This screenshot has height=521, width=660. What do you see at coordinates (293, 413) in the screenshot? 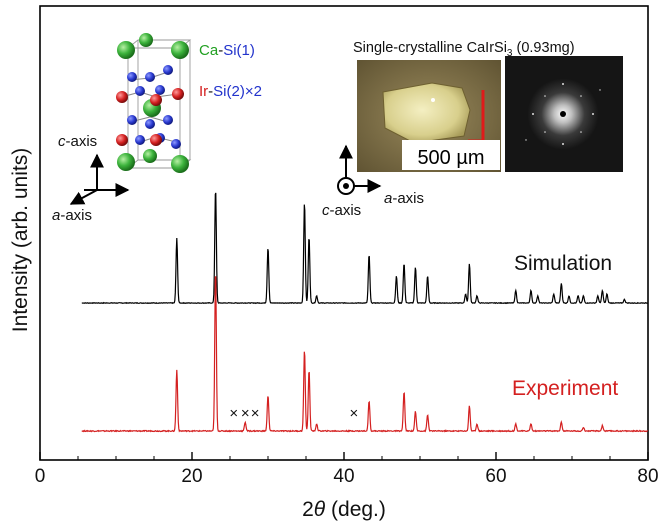
I see `impurity-markers: × × × ×` at bounding box center [293, 413].